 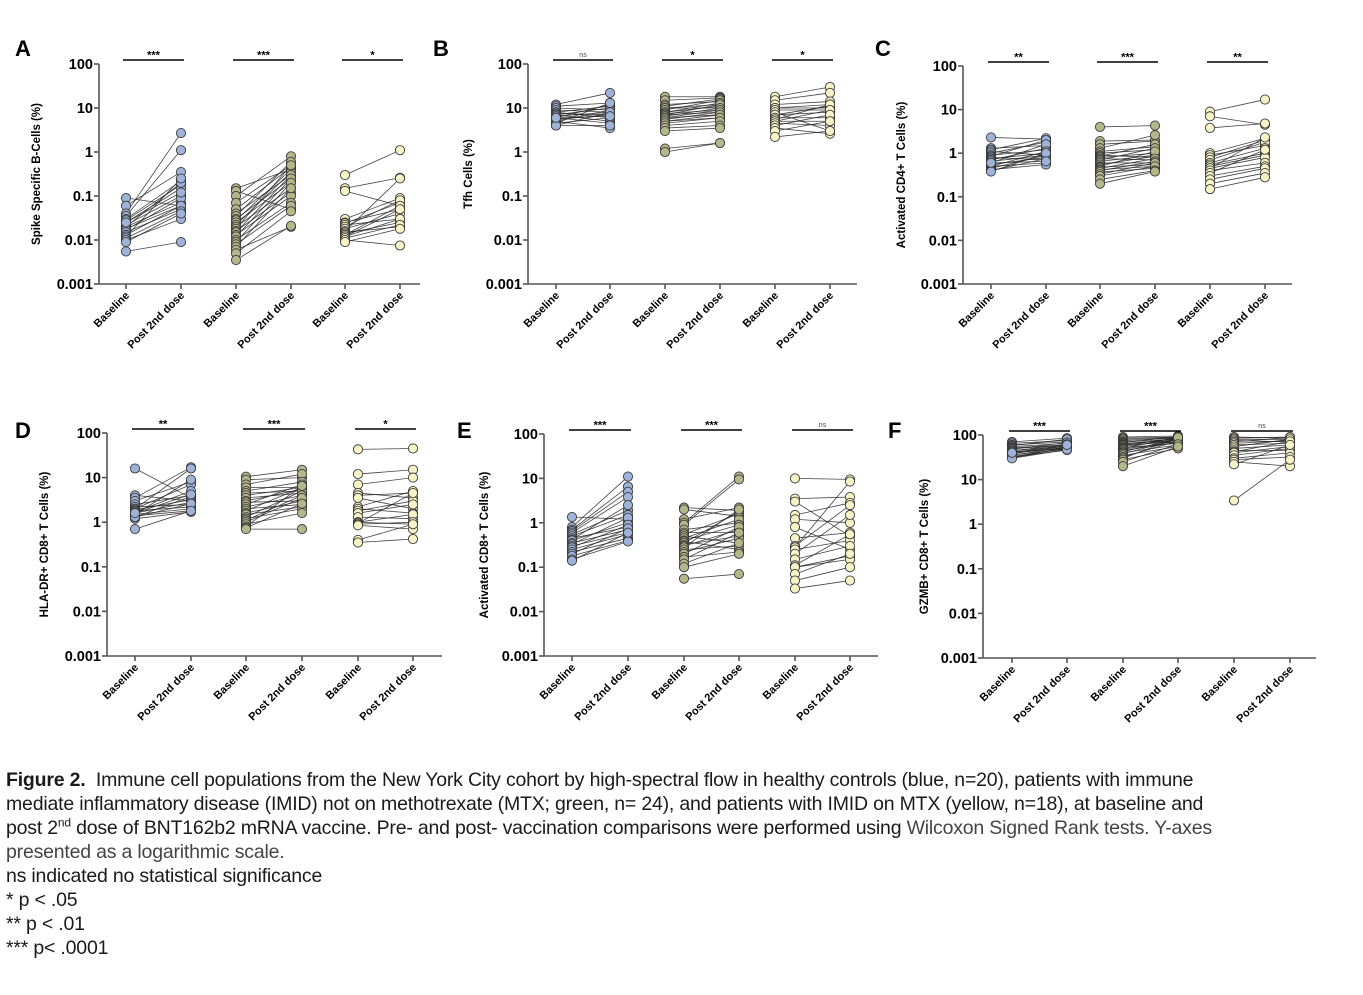 I want to click on y-axis-label: HLA-DR+ CD8+ T Cells (%), so click(x=45, y=544).